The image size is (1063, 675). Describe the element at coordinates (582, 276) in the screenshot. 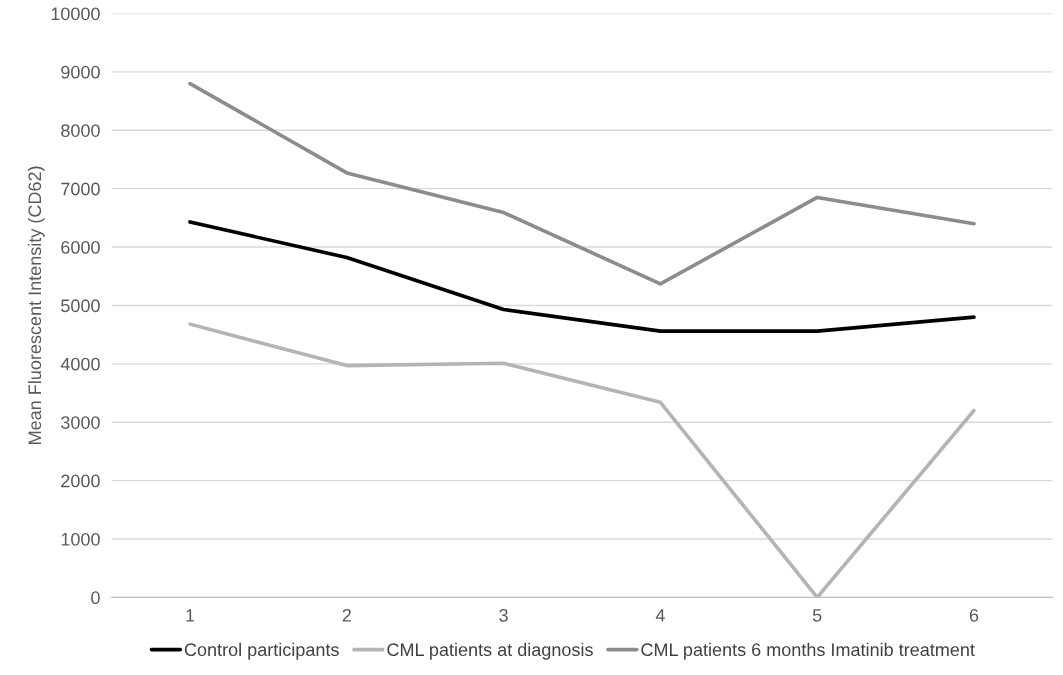

I see `line-series` at that location.